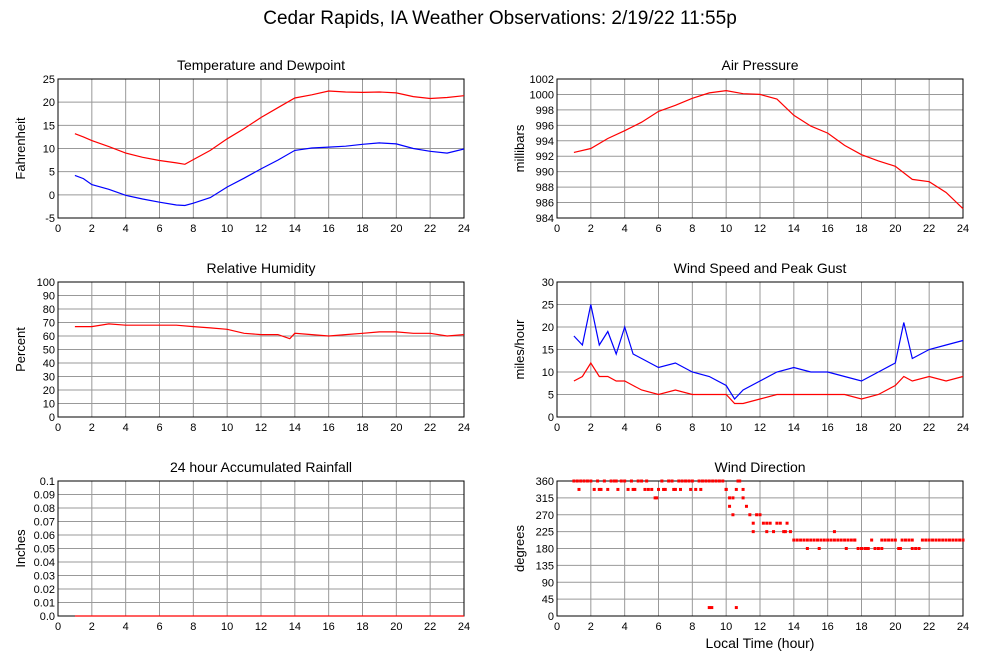 This screenshot has height=660, width=1000. What do you see at coordinates (49, 378) in the screenshot?
I see `y-tick-label: 30` at bounding box center [49, 378].